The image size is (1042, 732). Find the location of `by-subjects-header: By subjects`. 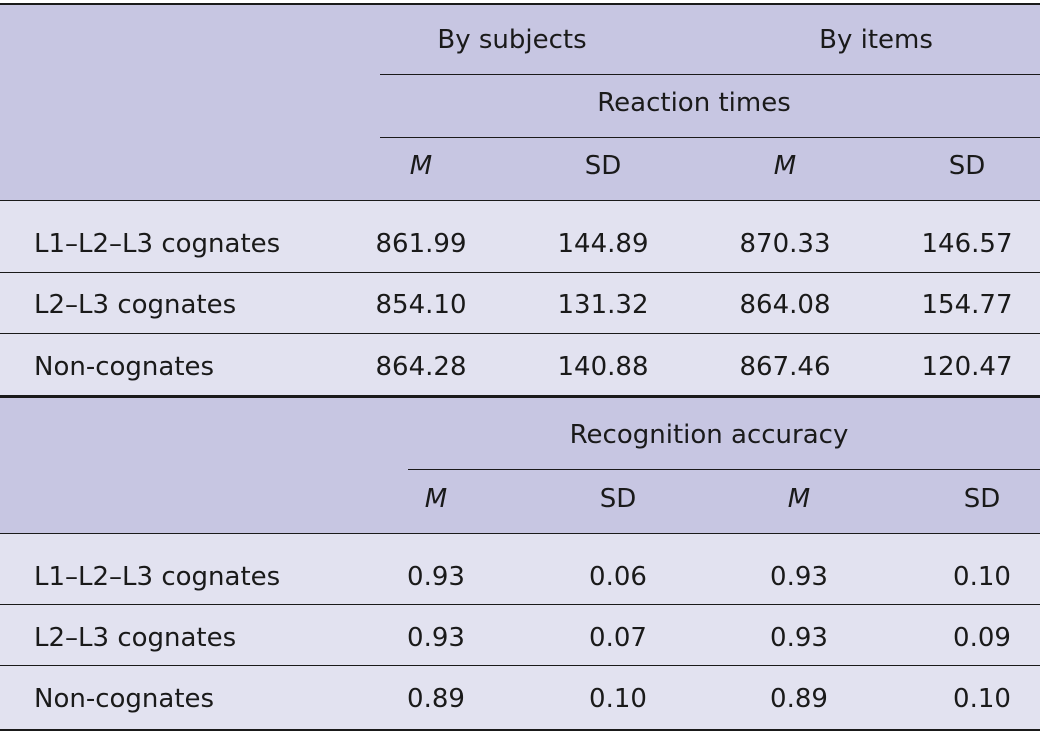

by-subjects-header: By subjects is located at coordinates (512, 40).